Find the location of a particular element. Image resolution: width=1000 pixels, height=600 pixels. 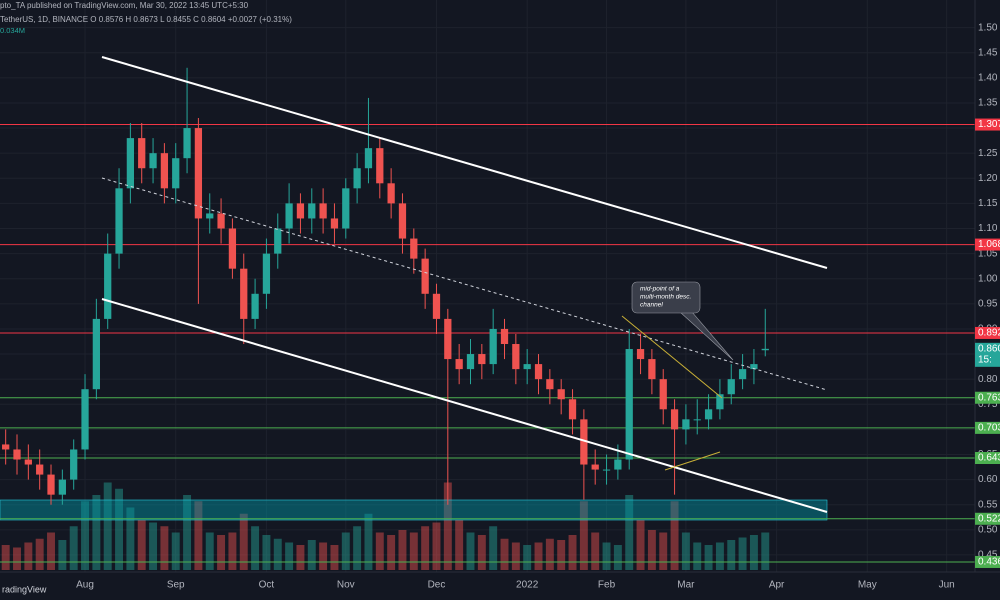

y-tick-label: 1.25 is located at coordinates (988, 153).